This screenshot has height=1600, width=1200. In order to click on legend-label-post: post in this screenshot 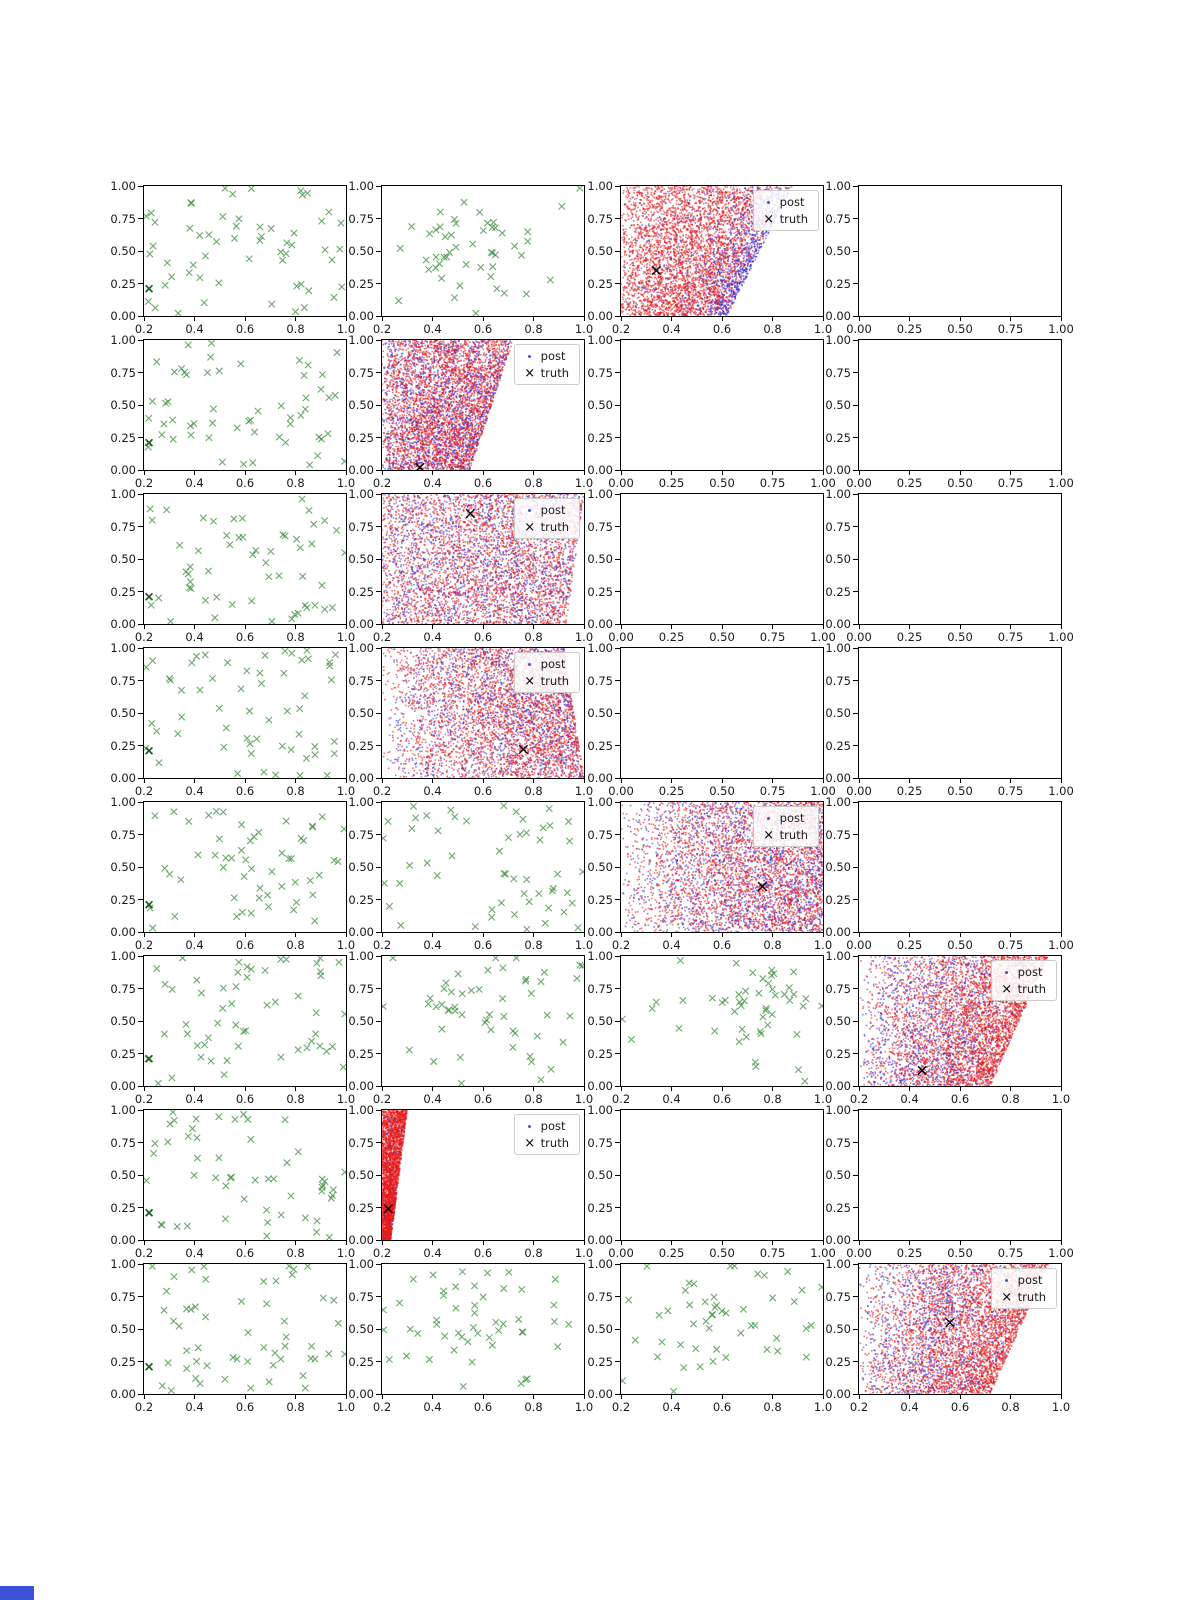, I will do `click(553, 510)`.